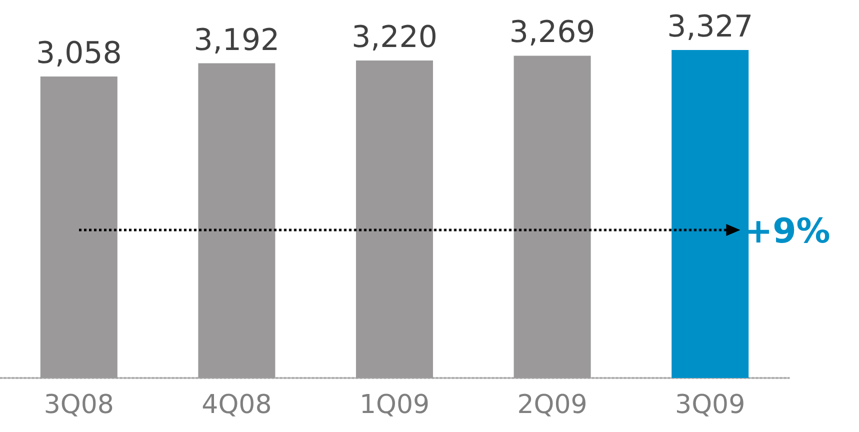  I want to click on x-tick-label: 2Q09, so click(552, 405).